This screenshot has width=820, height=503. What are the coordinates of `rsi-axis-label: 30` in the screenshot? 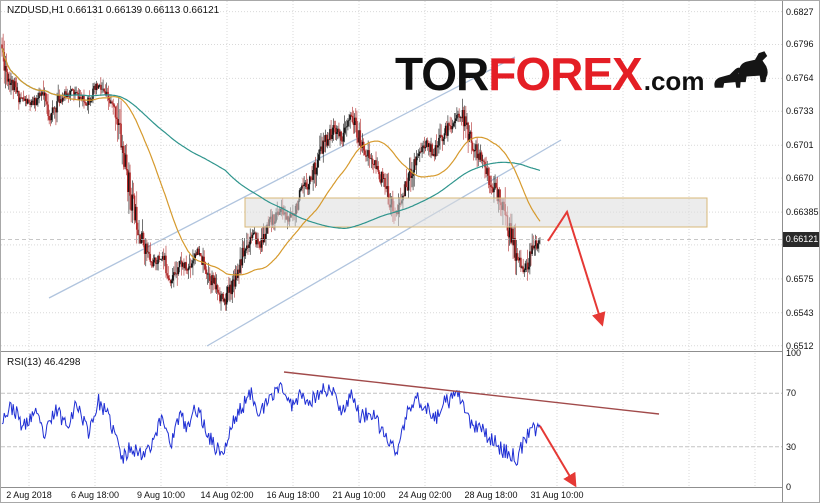 It's located at (791, 447).